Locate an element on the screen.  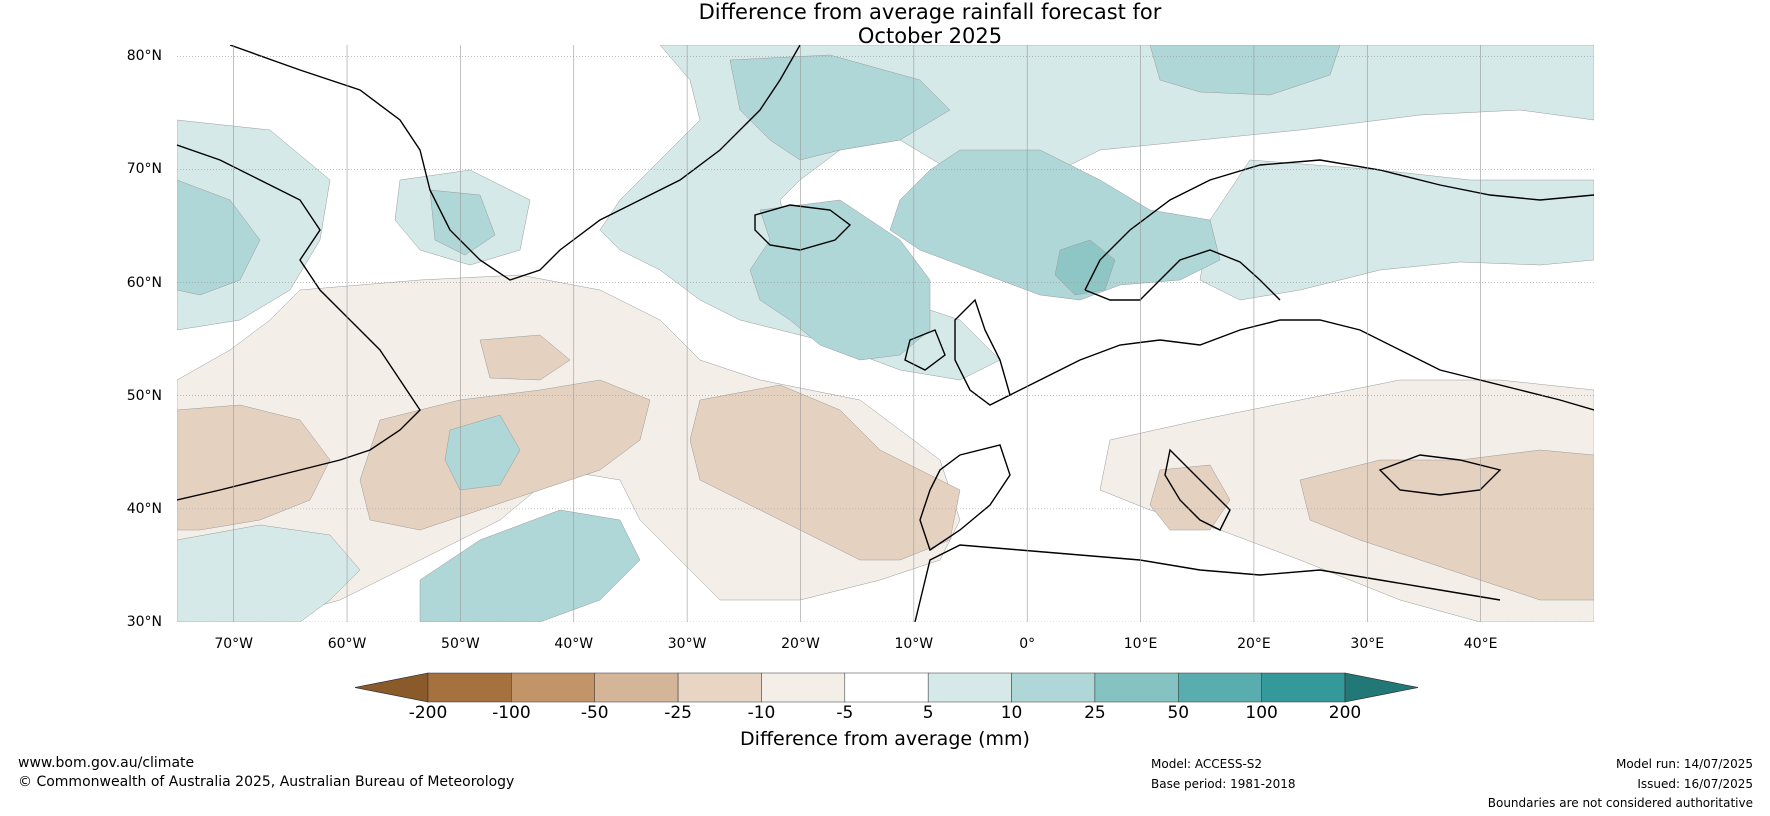
footer-model: Model: ACCESS-S2 is located at coordinates (1207, 764).